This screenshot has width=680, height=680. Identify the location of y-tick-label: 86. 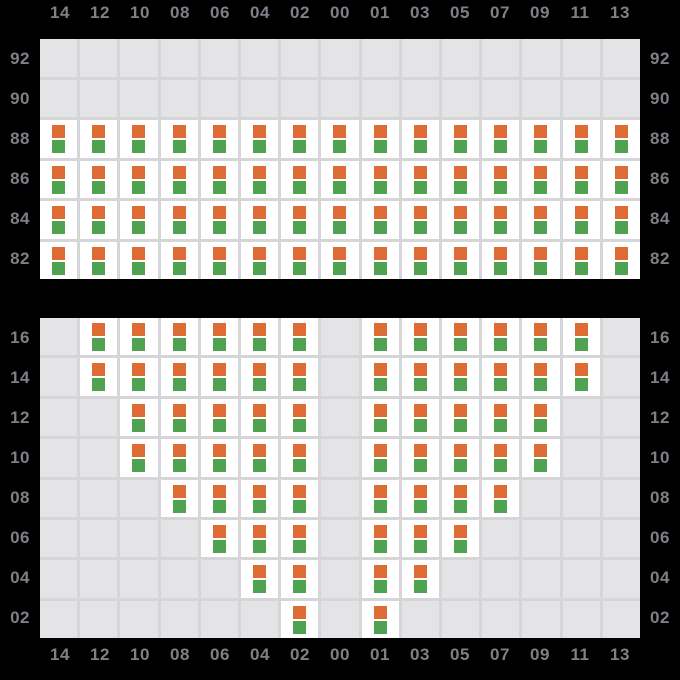
(660, 178).